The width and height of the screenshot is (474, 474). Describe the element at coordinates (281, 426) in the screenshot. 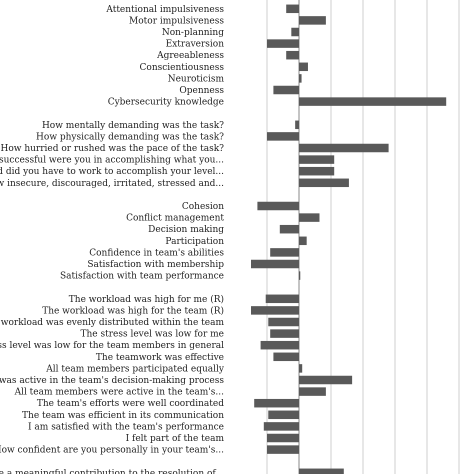

I see `bar-g3-r11` at that location.